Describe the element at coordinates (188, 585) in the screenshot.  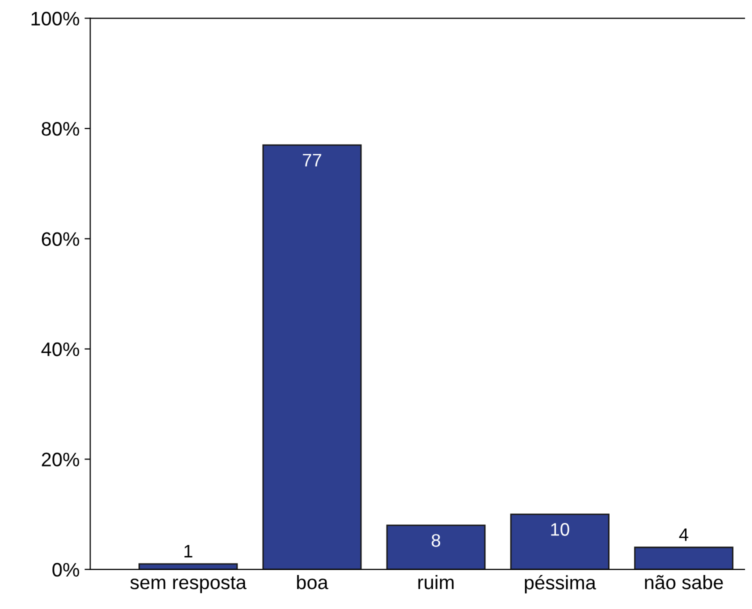
I see `x-tick-label: sem resposta` at that location.